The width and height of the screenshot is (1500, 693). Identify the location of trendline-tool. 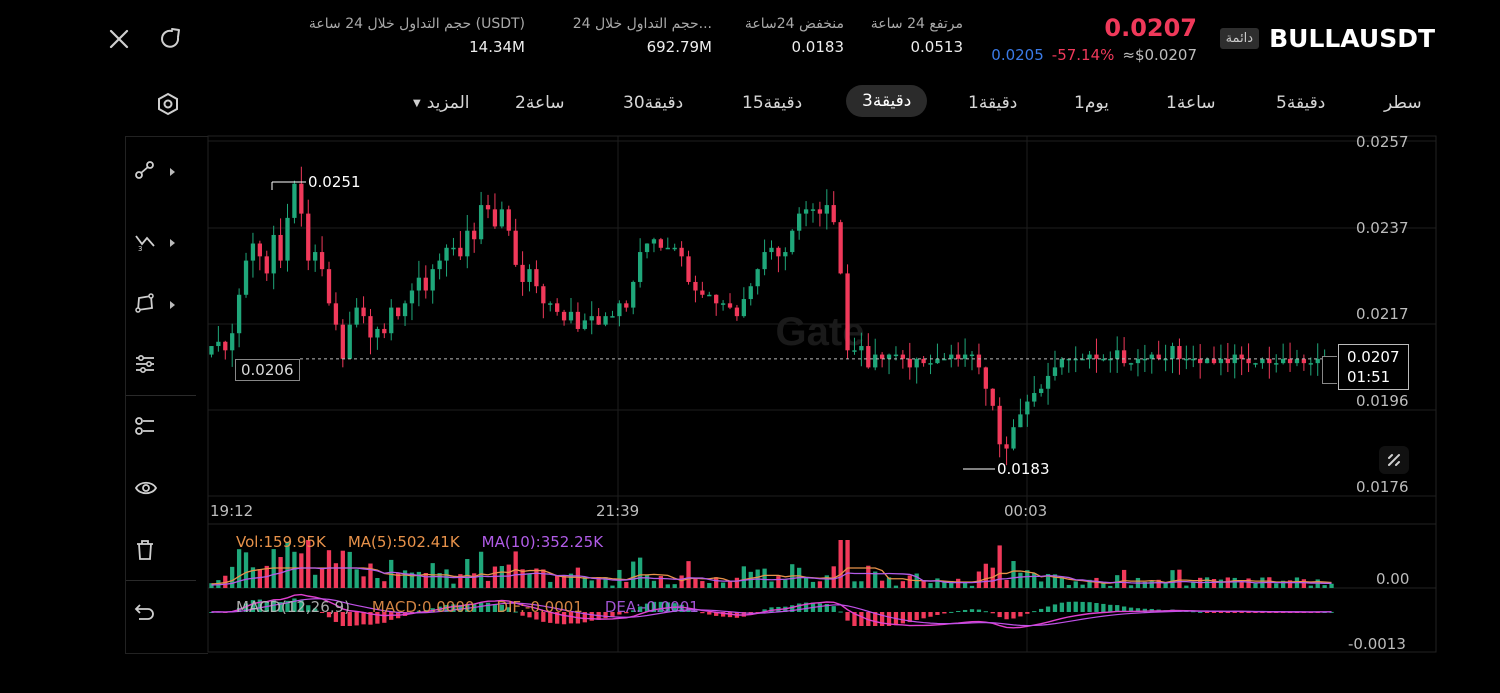
(154, 172).